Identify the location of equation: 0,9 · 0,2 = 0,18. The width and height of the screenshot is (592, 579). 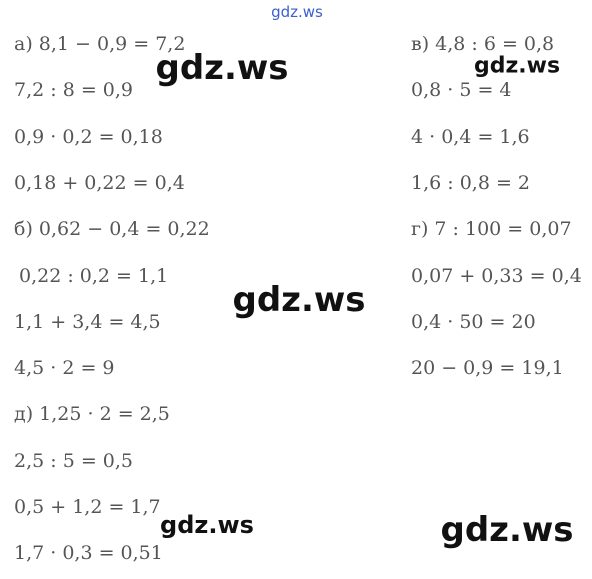
(88, 136).